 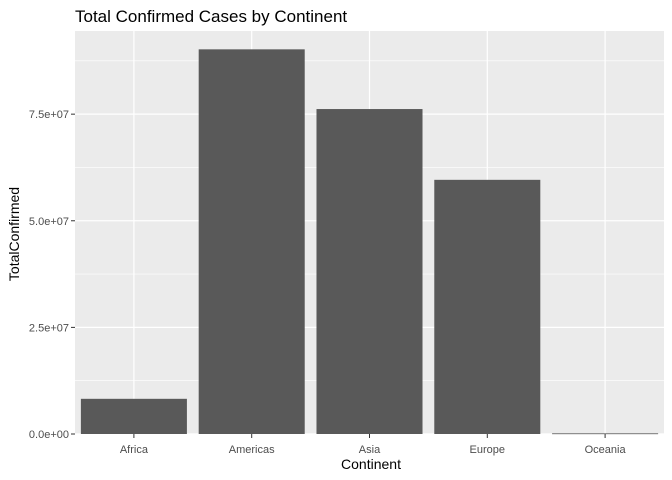 I want to click on y-tick-label: 7.5e+07, so click(x=49, y=115).